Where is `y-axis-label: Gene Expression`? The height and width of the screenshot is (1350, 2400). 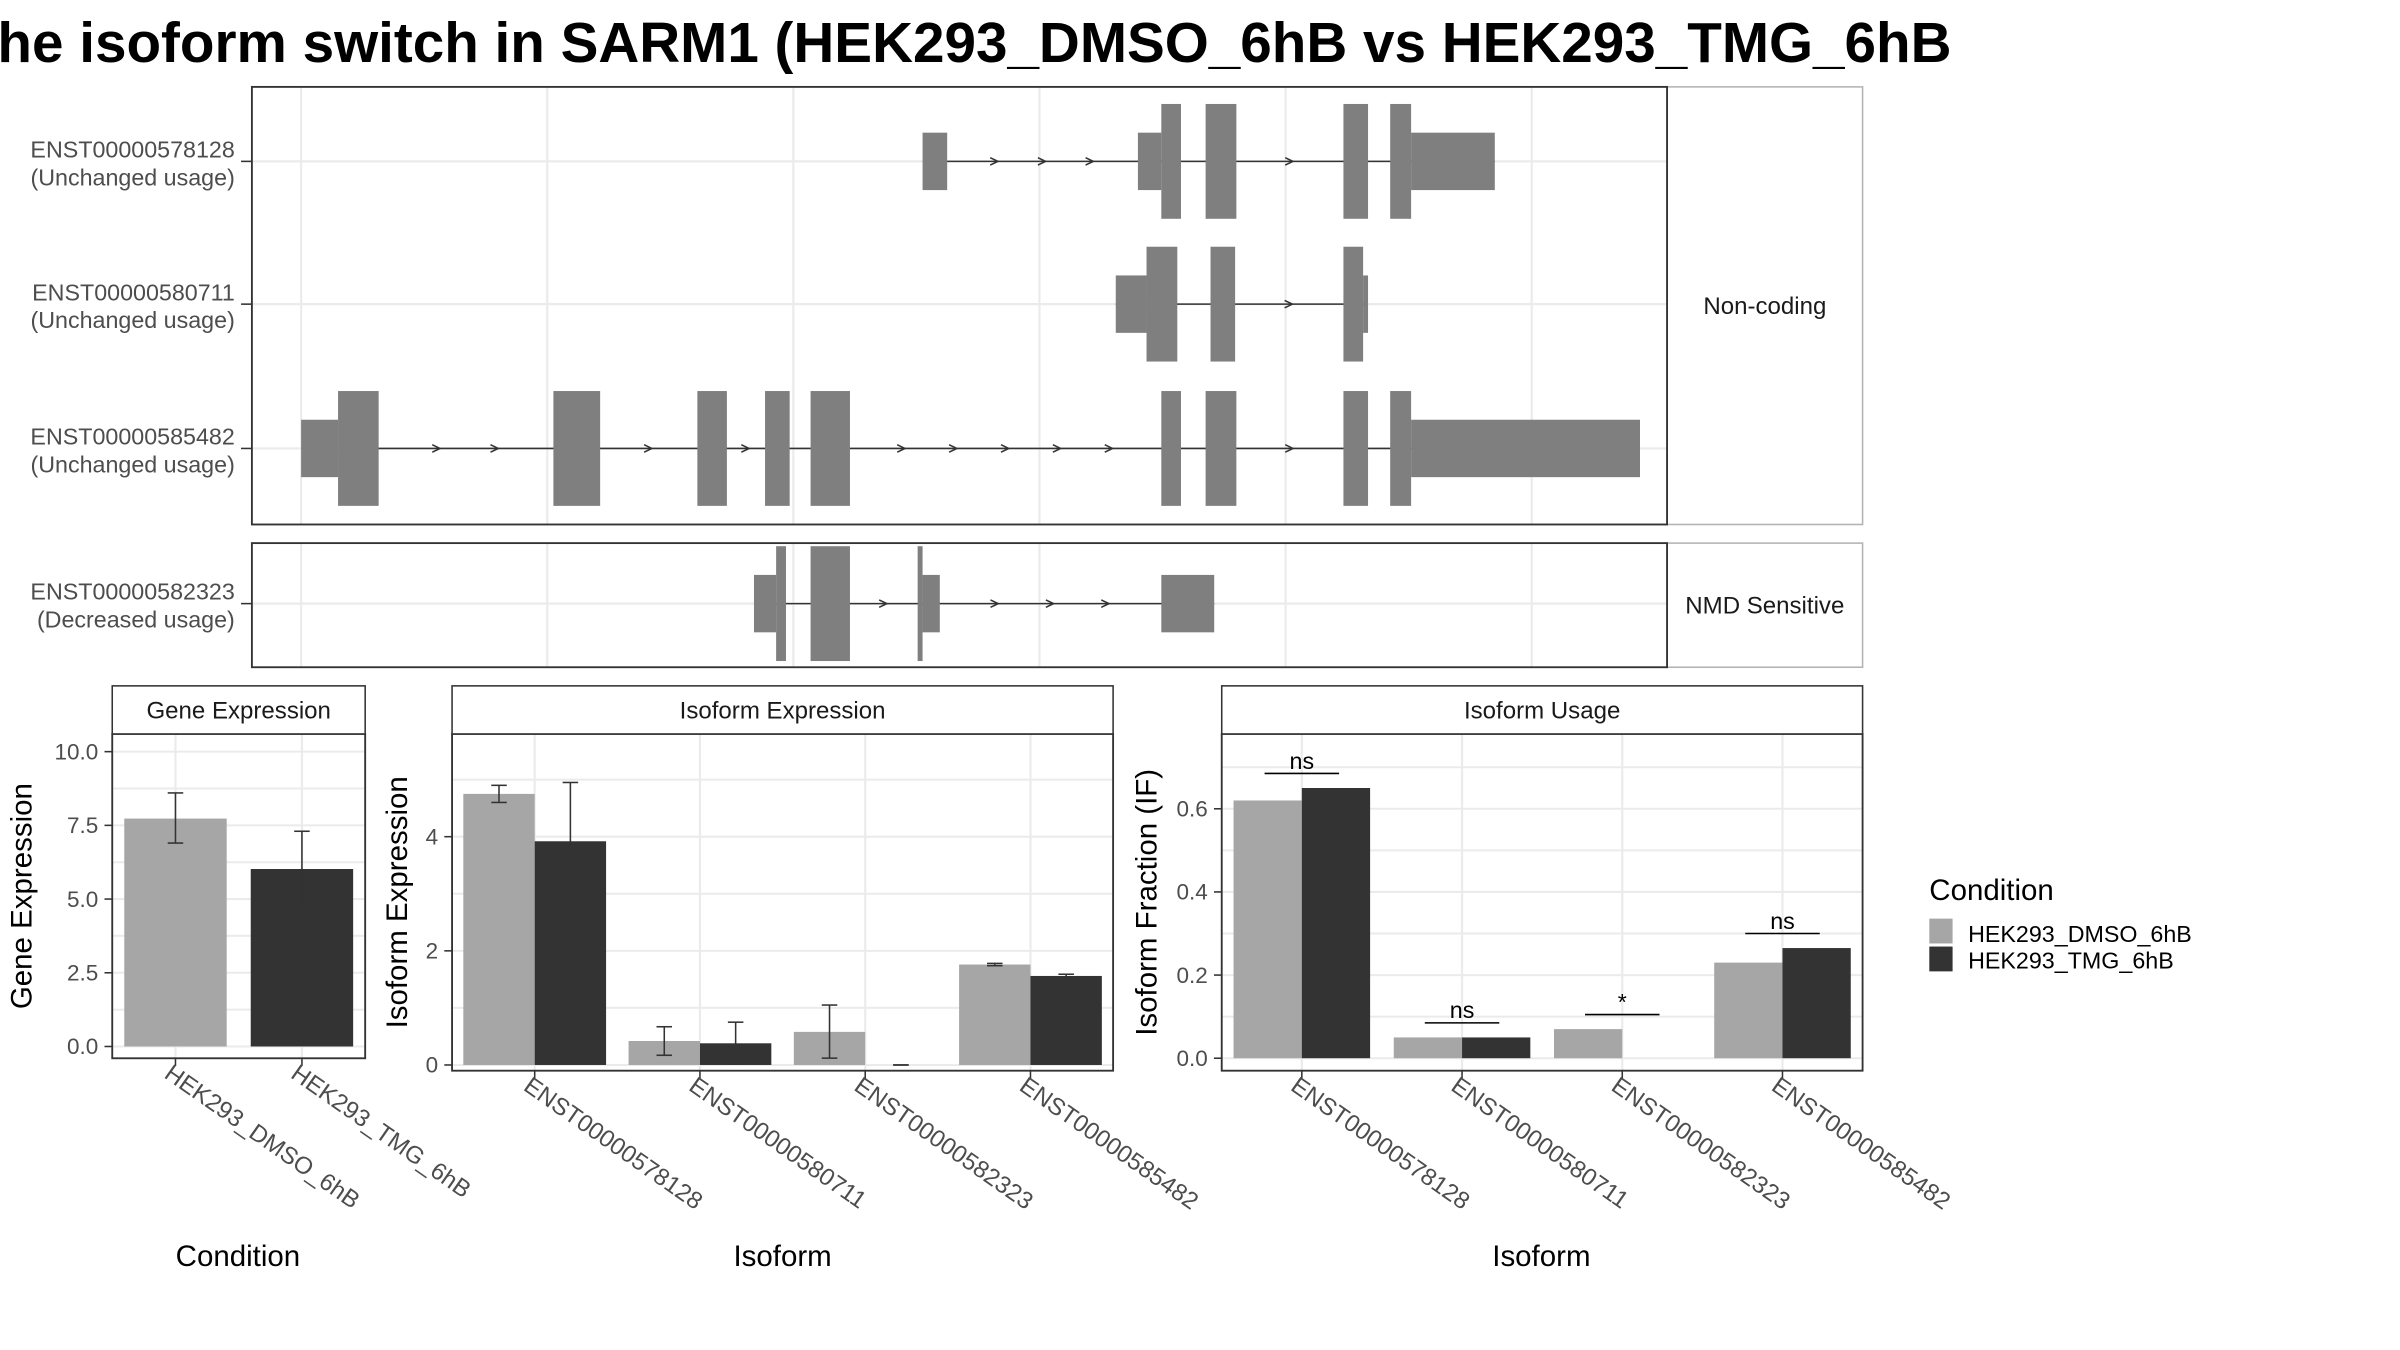 y-axis-label: Gene Expression is located at coordinates (22, 896).